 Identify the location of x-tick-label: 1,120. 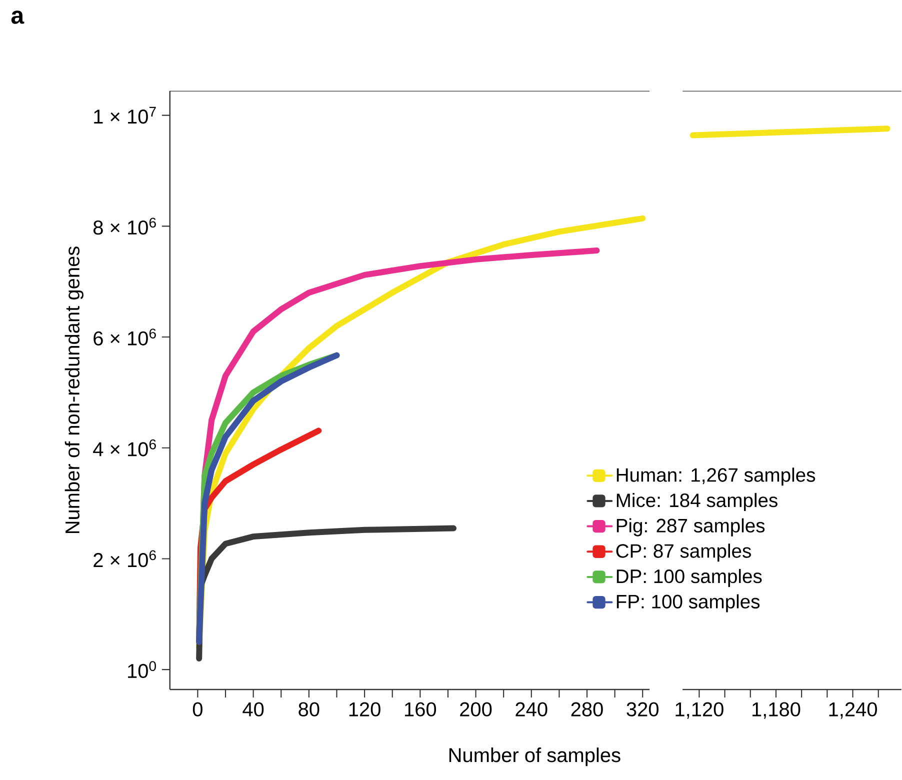
(700, 710).